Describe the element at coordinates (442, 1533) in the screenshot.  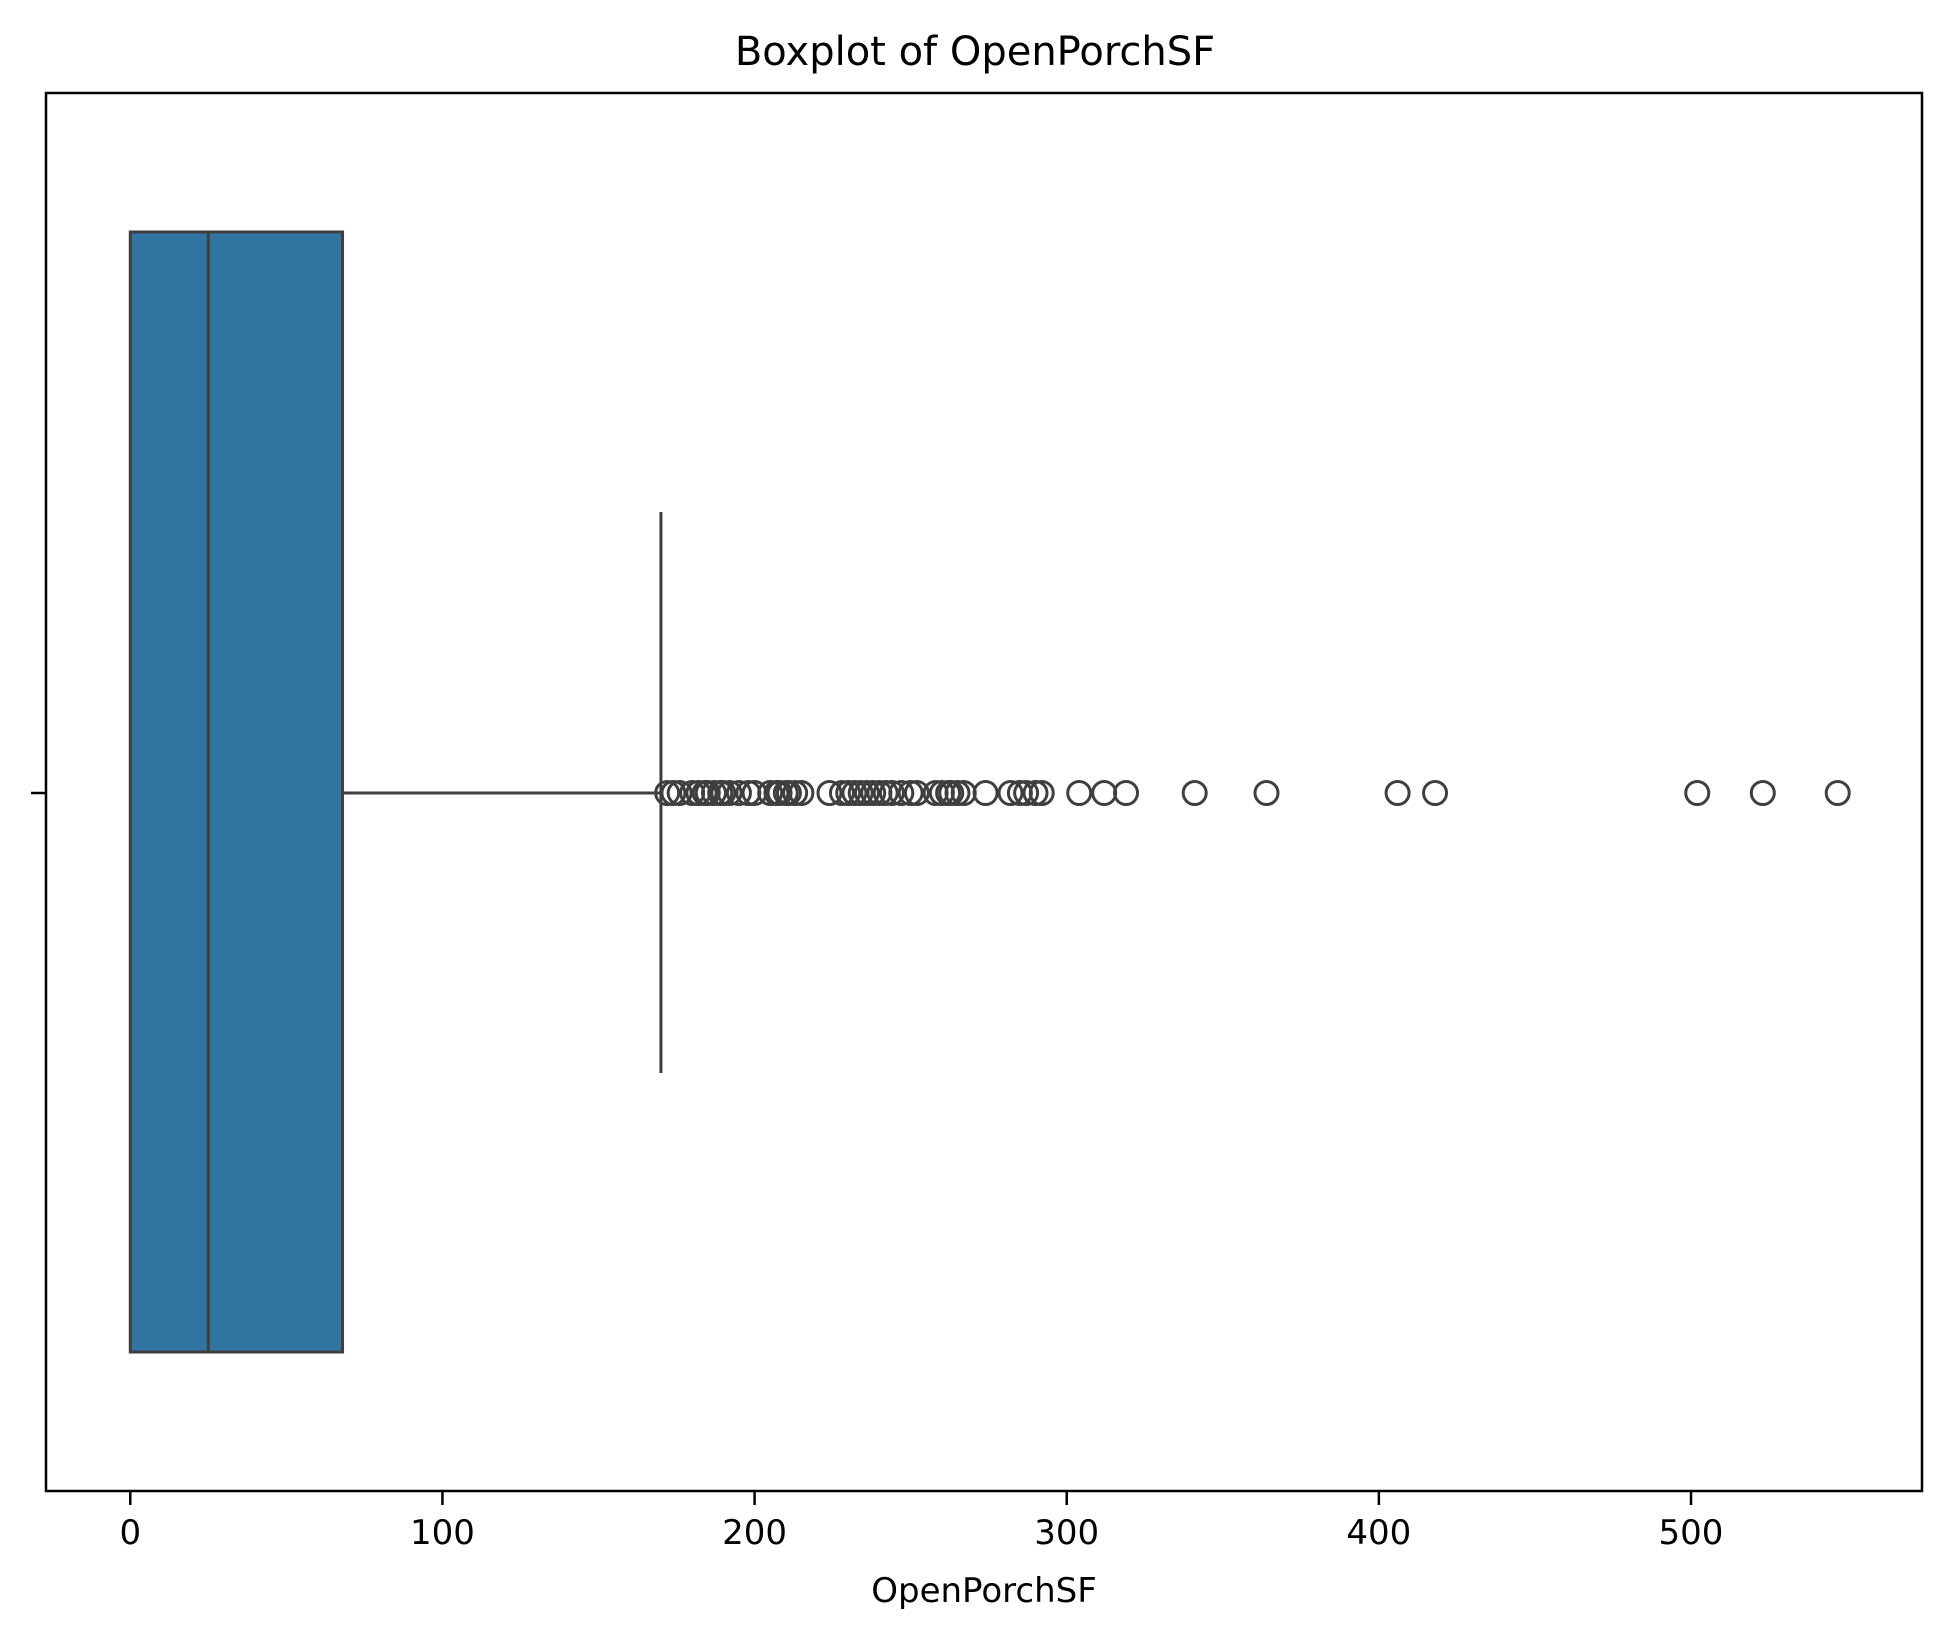
I see `x-axis-tick-label: 100` at that location.